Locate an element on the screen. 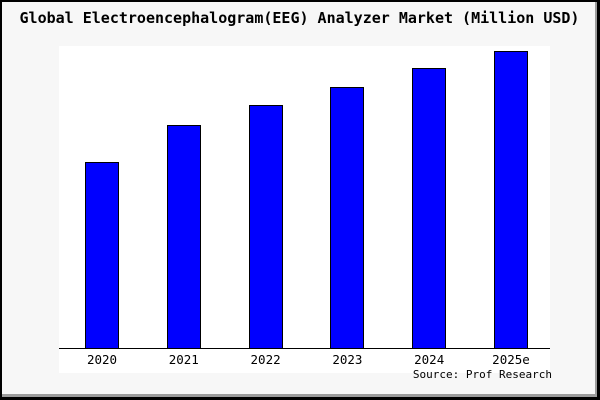 The height and width of the screenshot is (400, 600). x-tick-slot: 2025e is located at coordinates (511, 359).